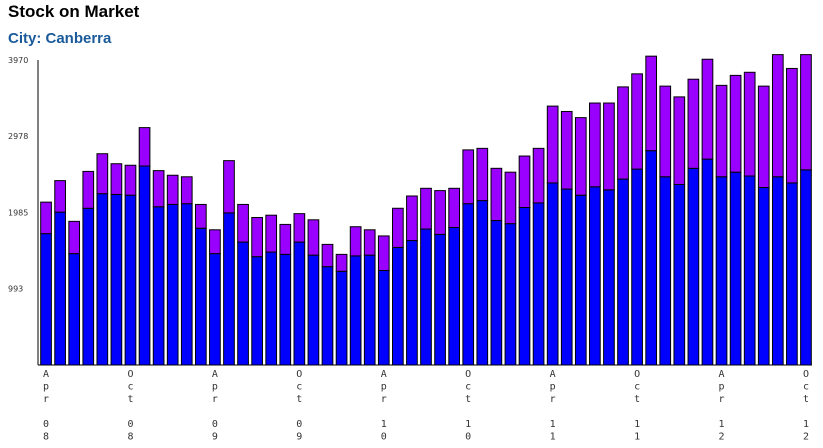  I want to click on y-tick-label: 2978, so click(18, 136).